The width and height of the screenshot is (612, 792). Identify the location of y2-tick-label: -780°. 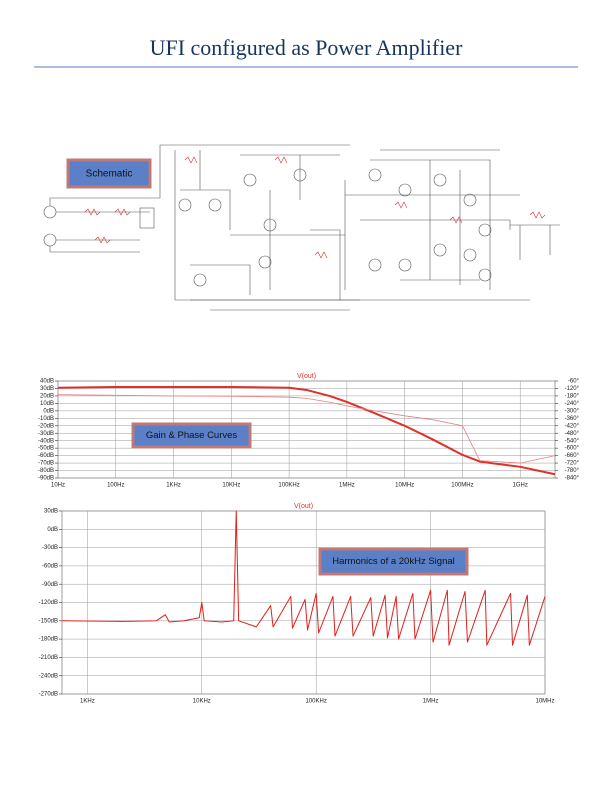
(572, 471).